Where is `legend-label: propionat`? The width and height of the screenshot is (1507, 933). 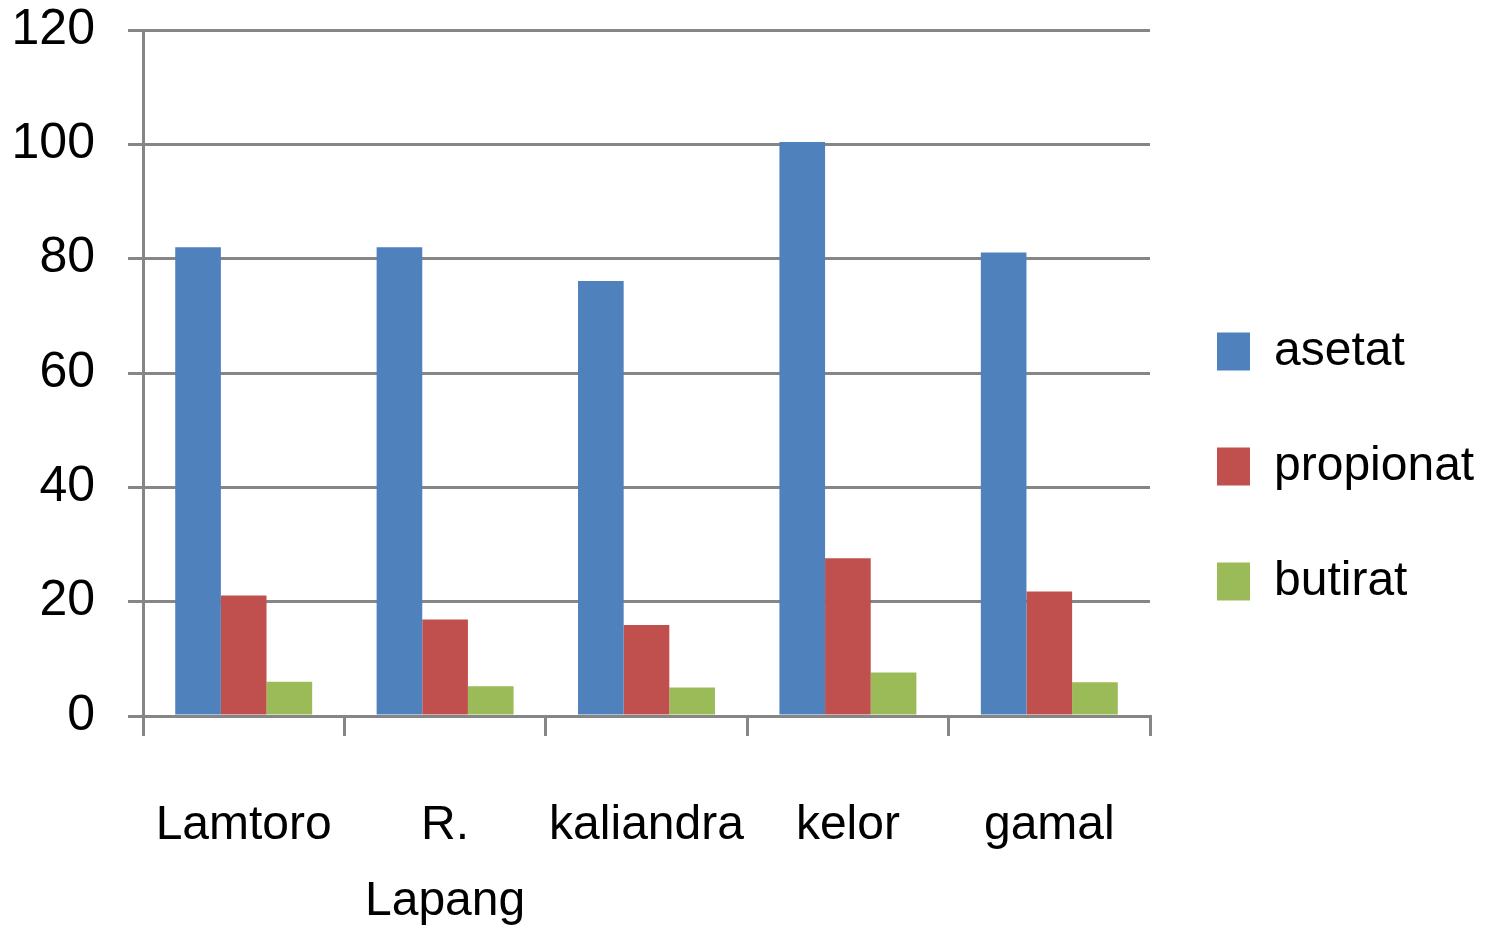
legend-label: propionat is located at coordinates (1374, 463).